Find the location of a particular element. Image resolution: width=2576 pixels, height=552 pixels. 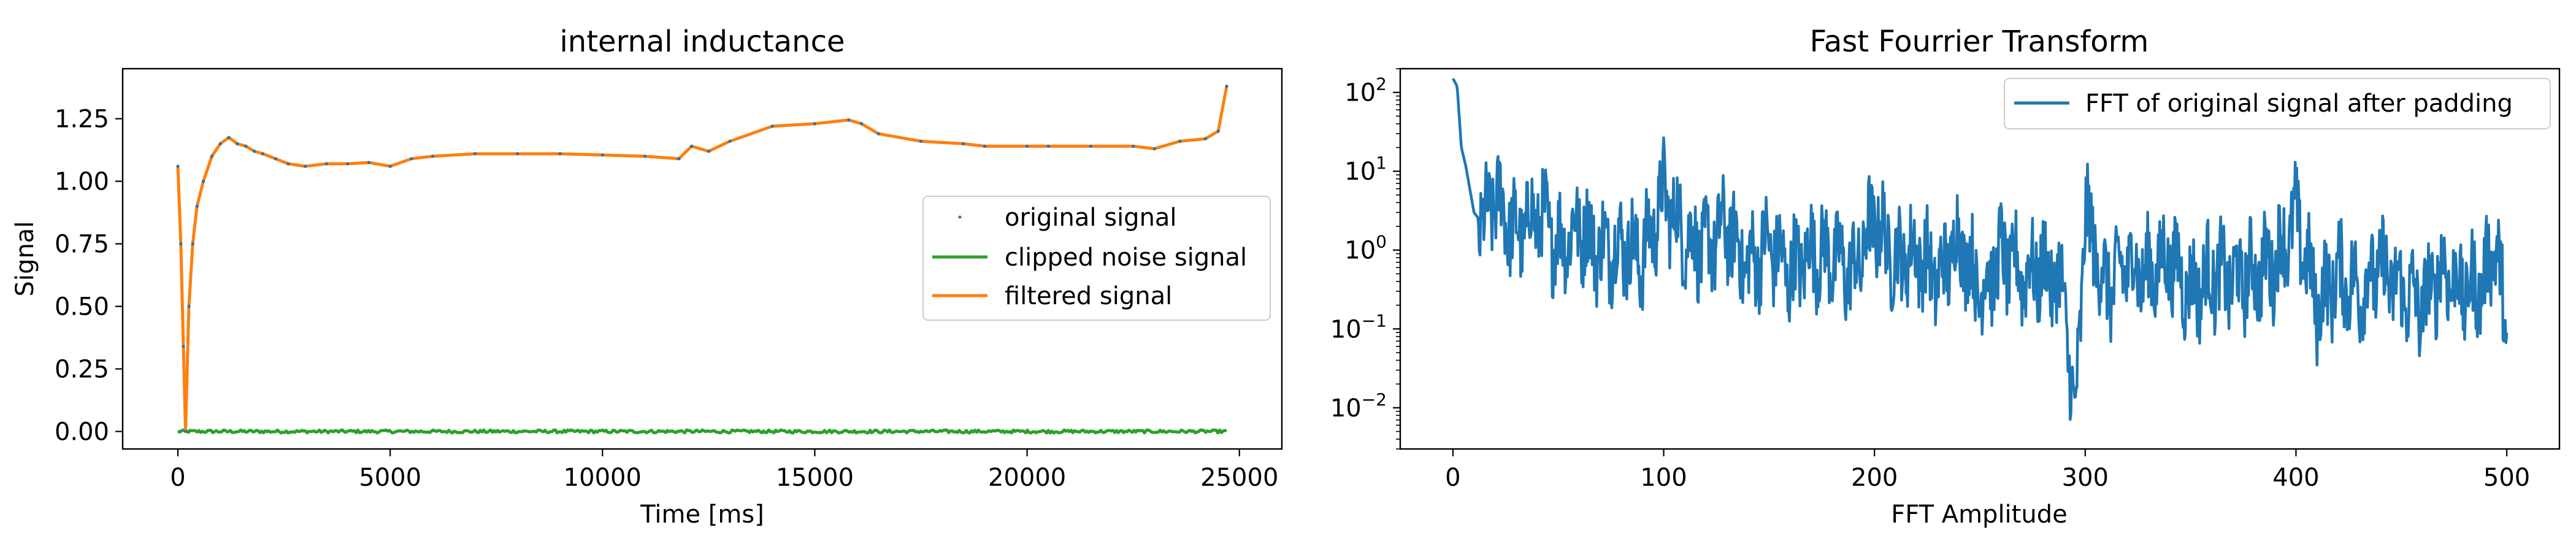

left-legend-box is located at coordinates (1096, 258).